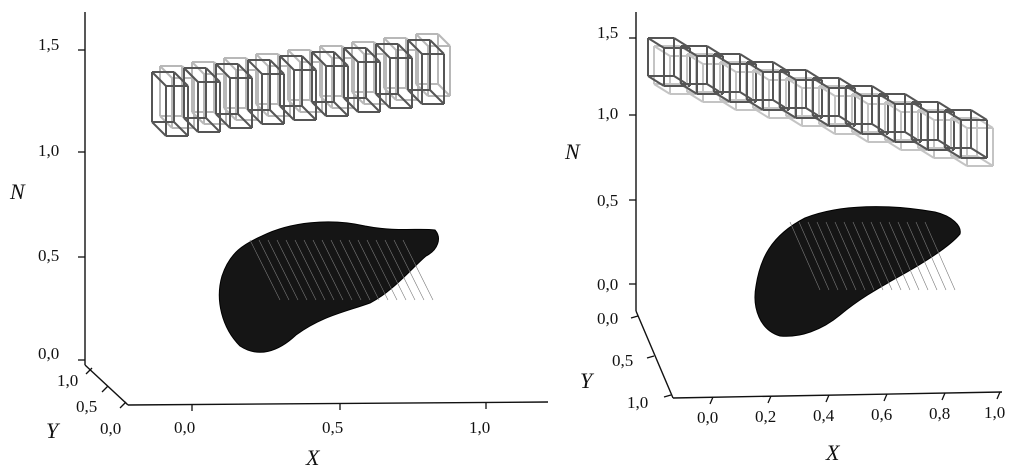 The height and width of the screenshot is (471, 1019). What do you see at coordinates (857, 271) in the screenshot?
I see `right-mesh-surface` at bounding box center [857, 271].